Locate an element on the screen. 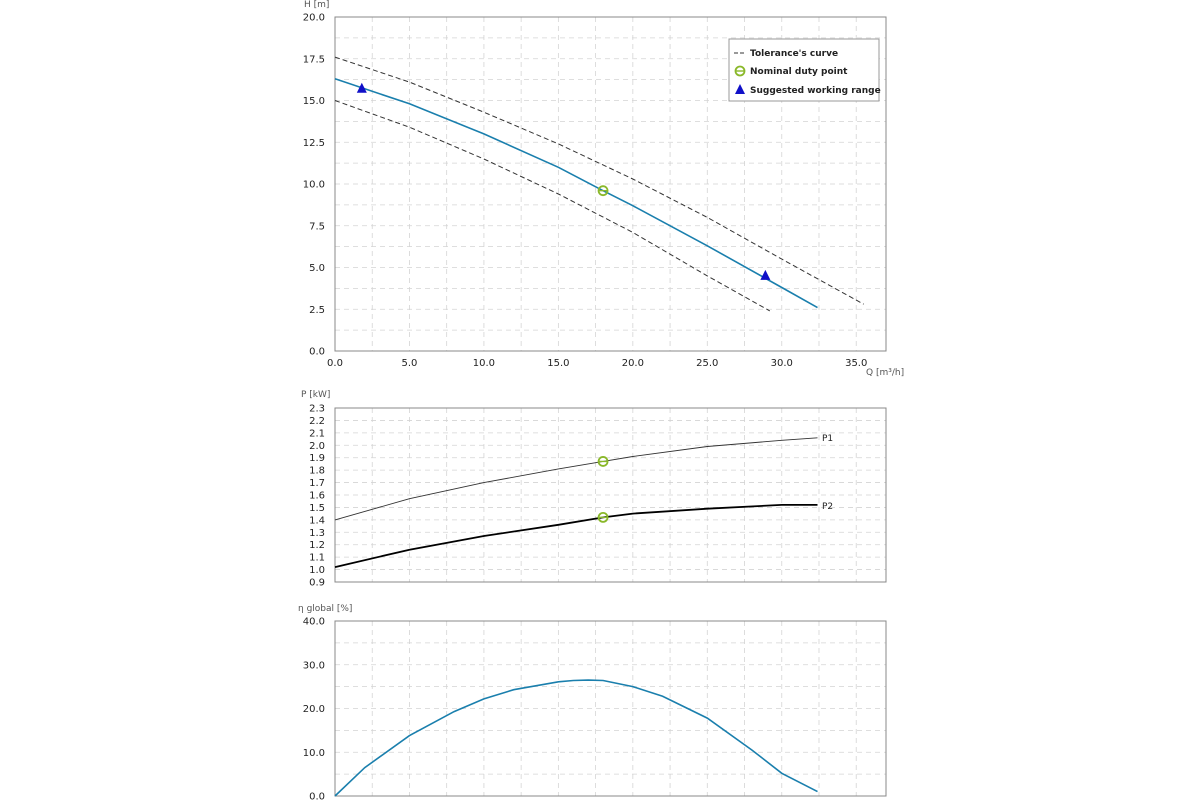  power-y-tick-label: 2.1 is located at coordinates (317, 433).